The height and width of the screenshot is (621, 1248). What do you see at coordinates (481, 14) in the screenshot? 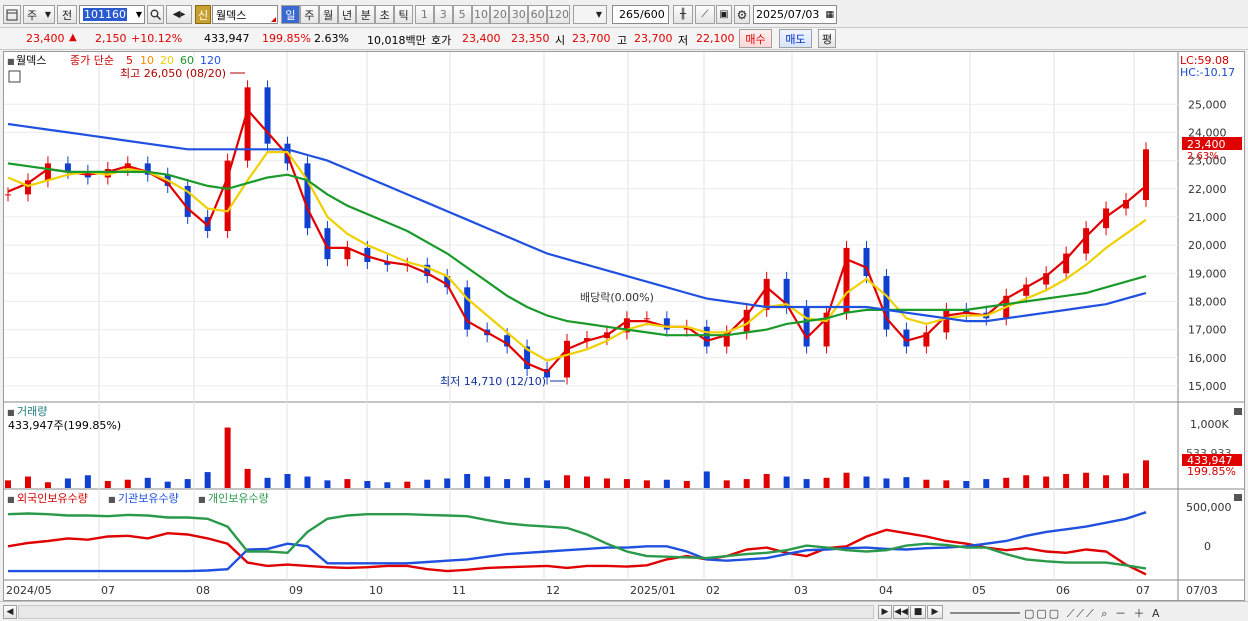
I see `interval-tab-3: 10` at bounding box center [481, 14].